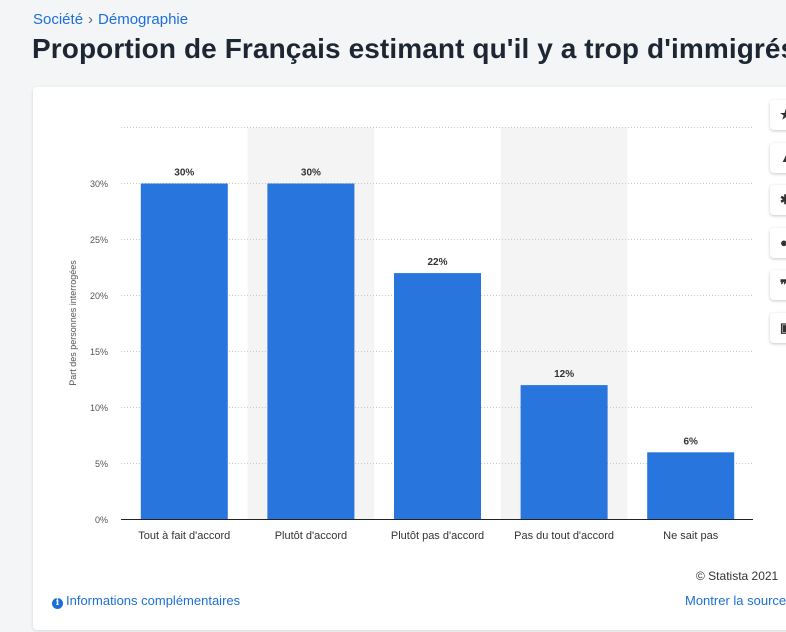  Describe the element at coordinates (564, 536) in the screenshot. I see `x-tick-label: Pas du tout d'accord` at that location.